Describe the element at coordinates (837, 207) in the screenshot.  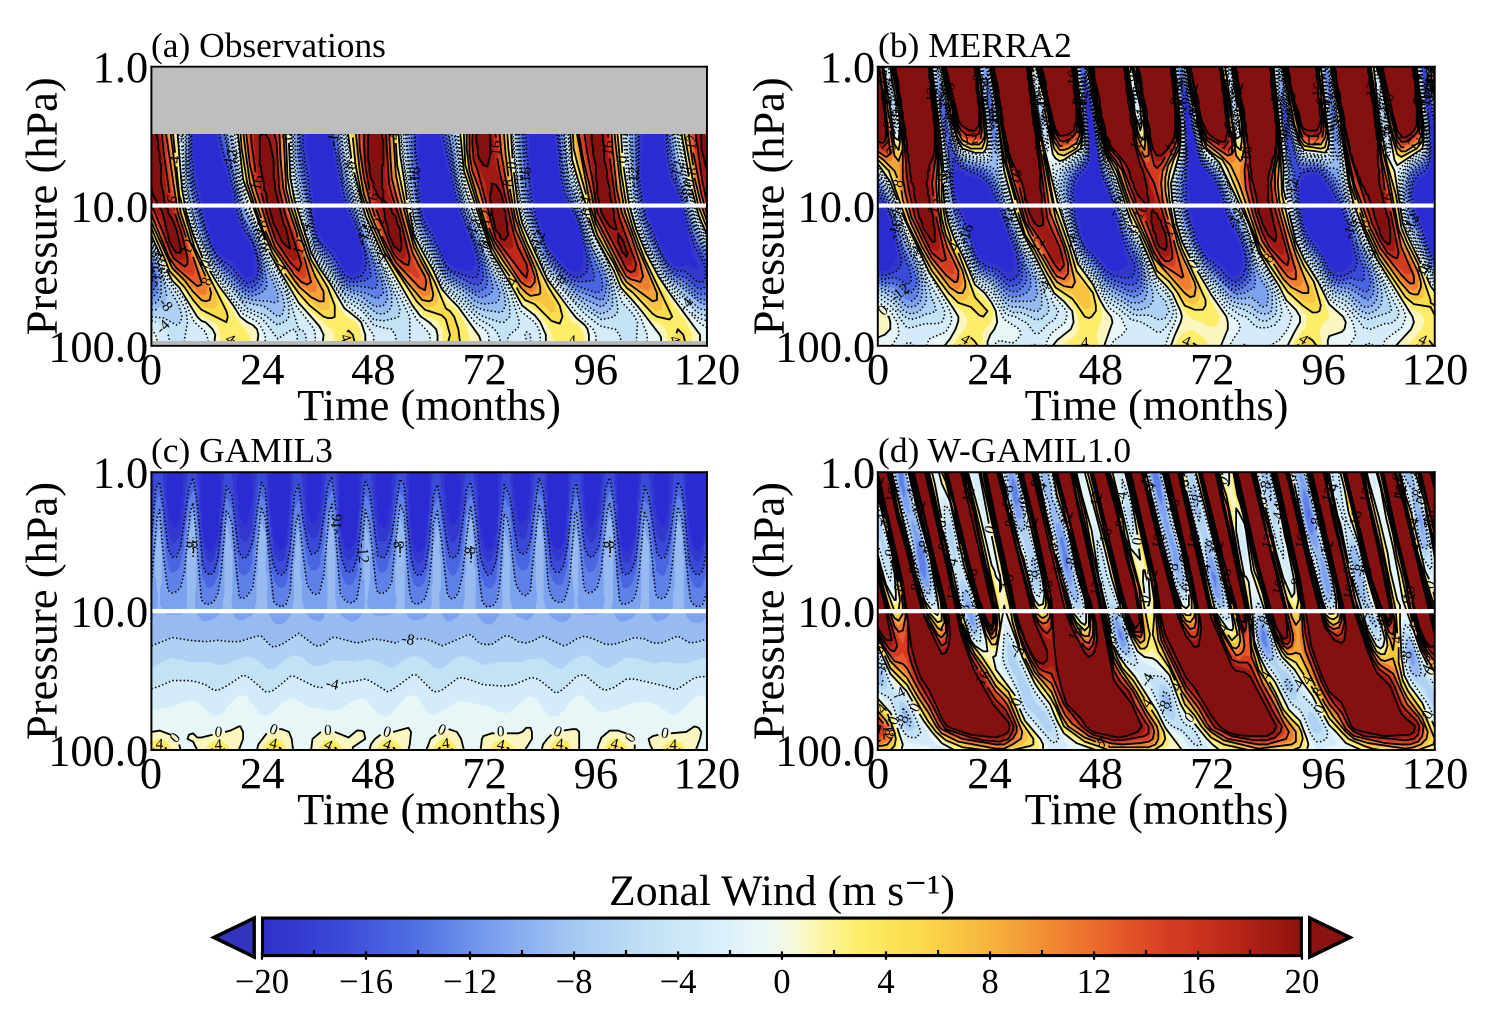
I see `svg-text: 10.0` at that location.